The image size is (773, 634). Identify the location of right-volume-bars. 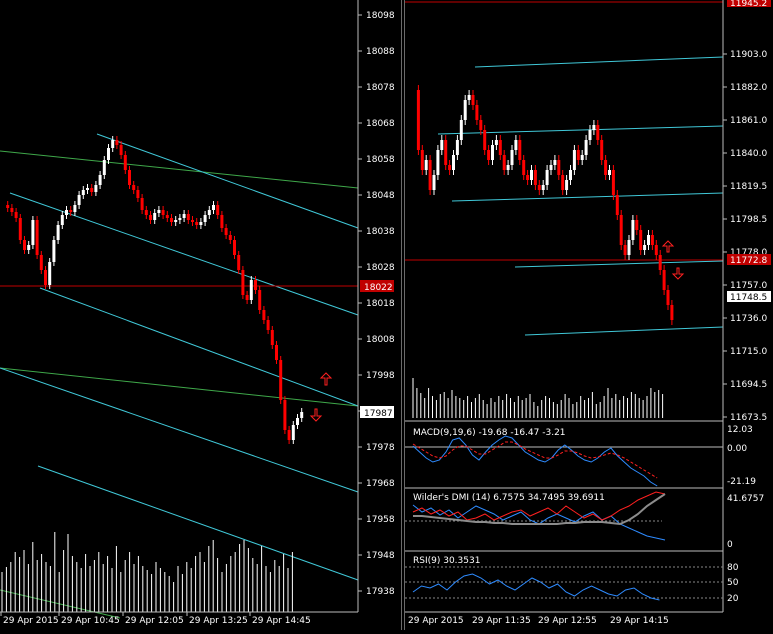
(538, 398).